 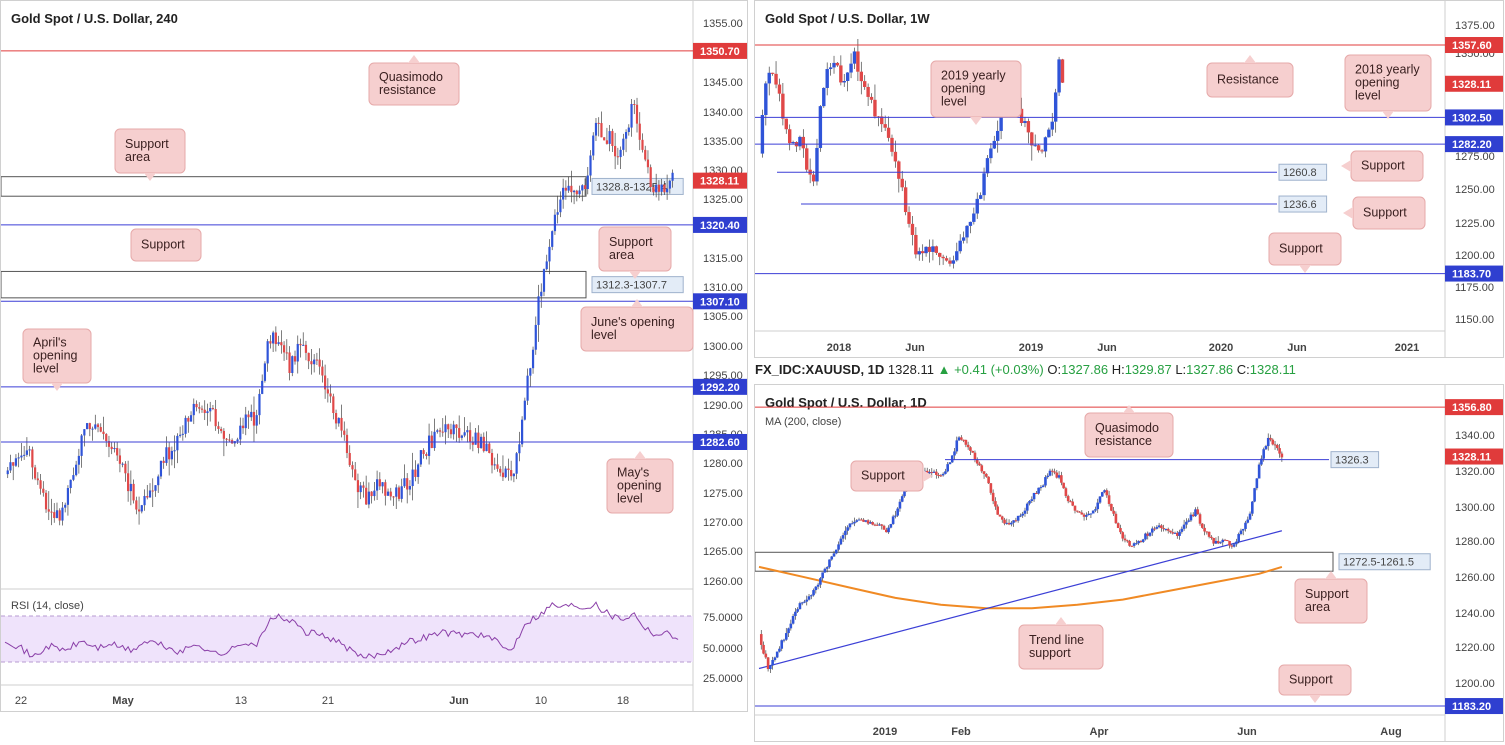 What do you see at coordinates (723, 649) in the screenshot?
I see `rsi-tick-label: 50.0000` at bounding box center [723, 649].